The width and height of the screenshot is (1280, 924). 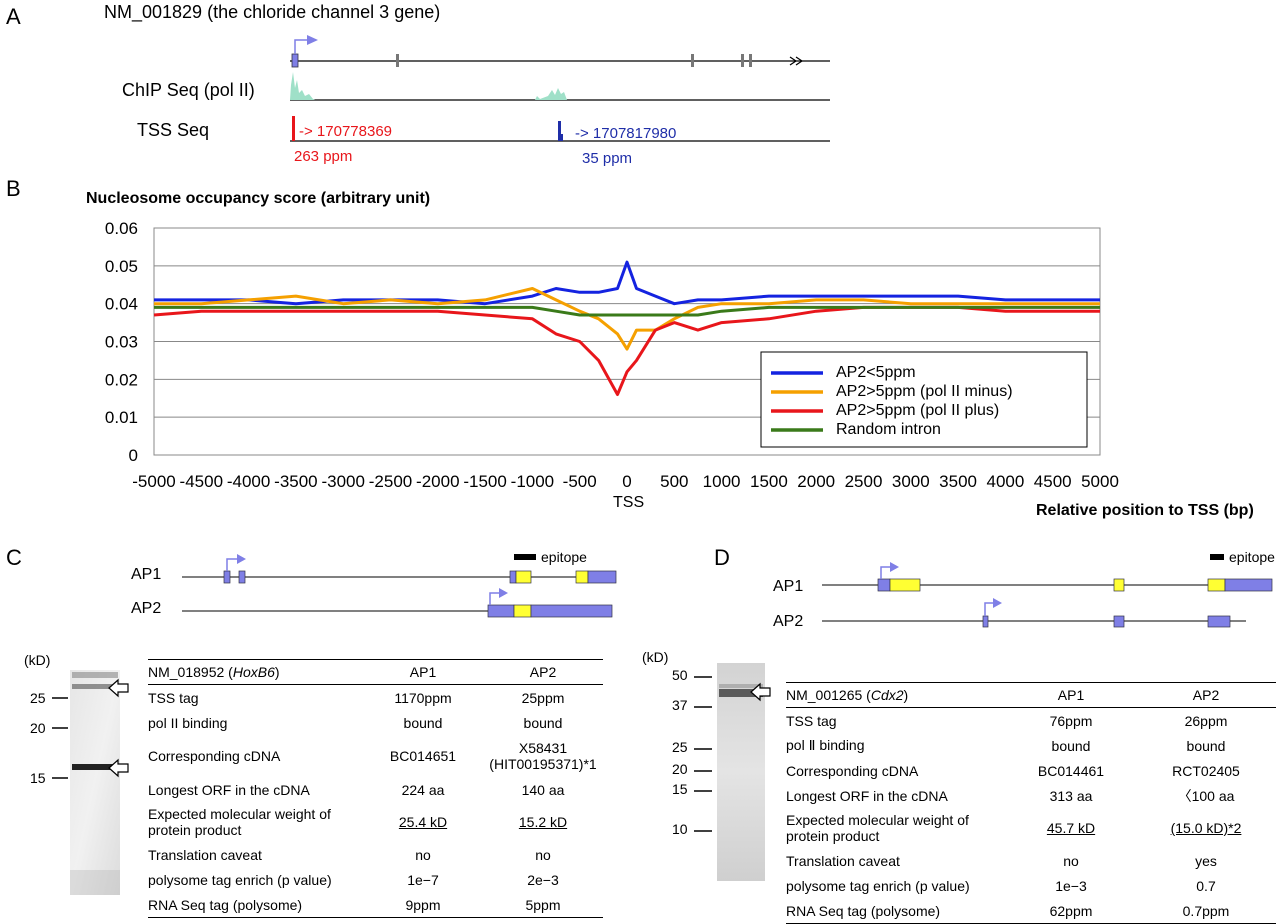 What do you see at coordinates (118, 768) in the screenshot?
I see `c-arrow-icon-lower` at bounding box center [118, 768].